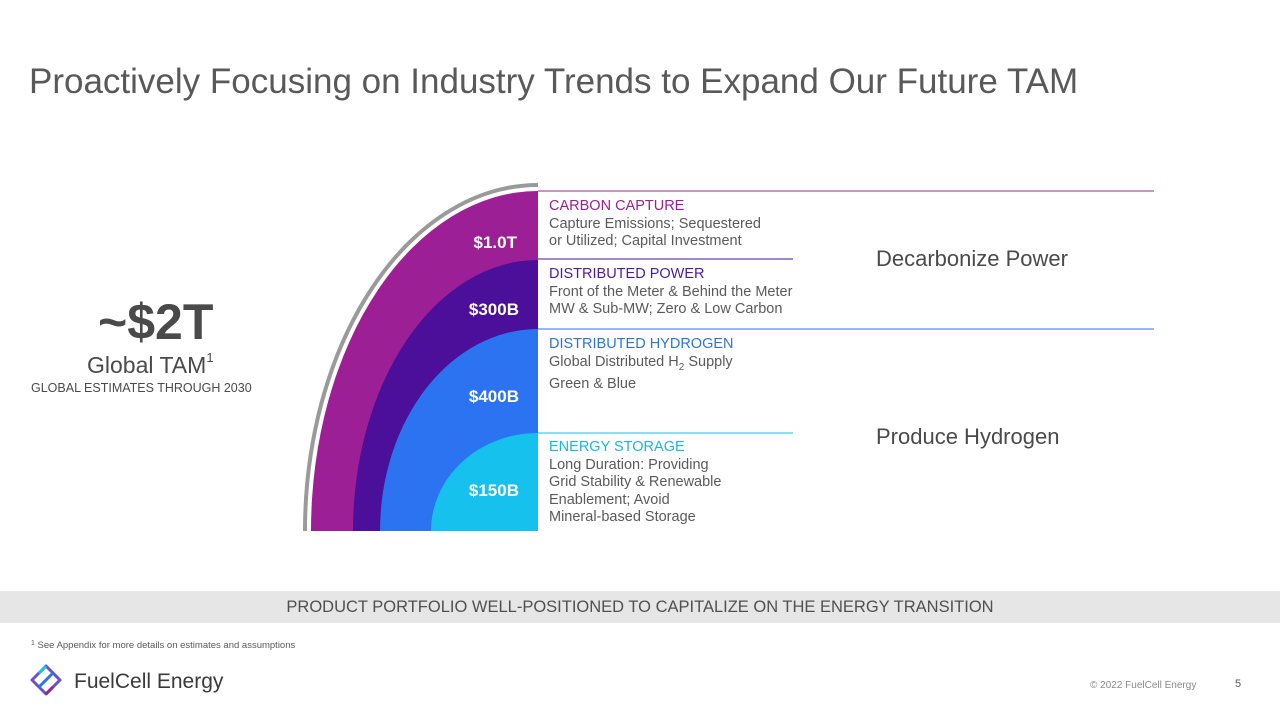  Describe the element at coordinates (593, 383) in the screenshot. I see `segment-desc-line: Green & Blue` at that location.